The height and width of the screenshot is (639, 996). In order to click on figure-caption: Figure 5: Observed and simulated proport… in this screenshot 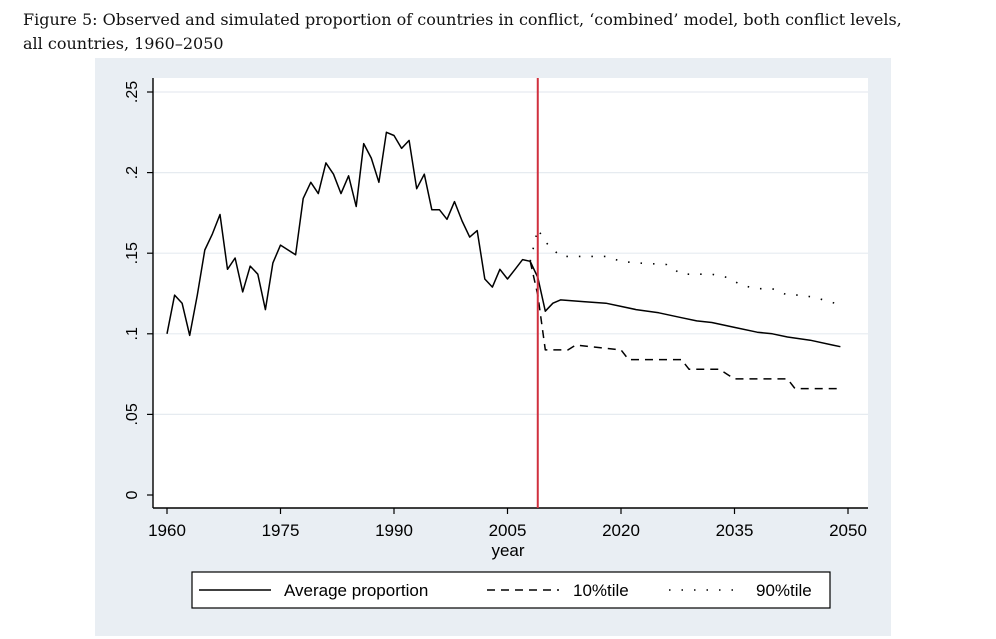, I will do `click(503, 32)`.